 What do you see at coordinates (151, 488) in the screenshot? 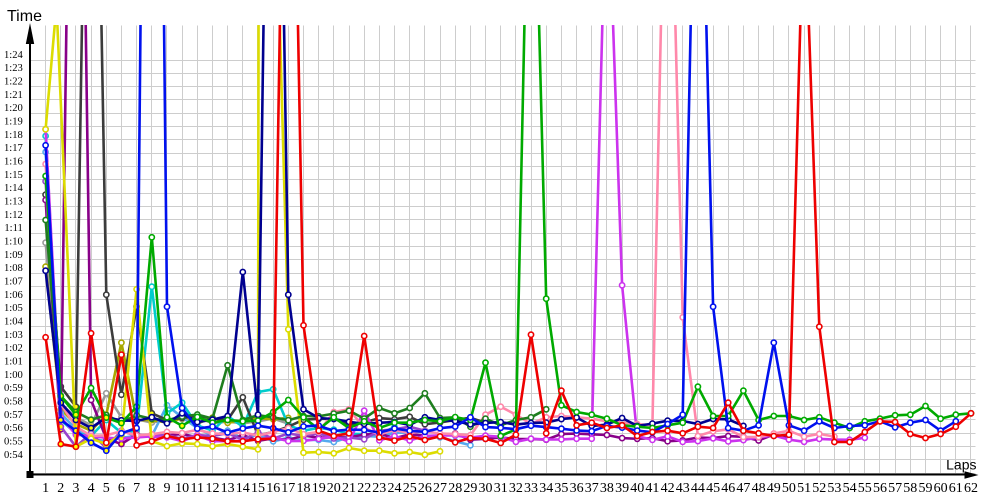
I see `svg-text: 8` at bounding box center [151, 488].